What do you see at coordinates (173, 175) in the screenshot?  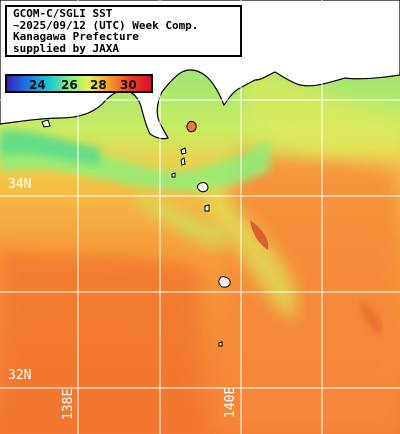 I see `island-shikinejima` at bounding box center [173, 175].